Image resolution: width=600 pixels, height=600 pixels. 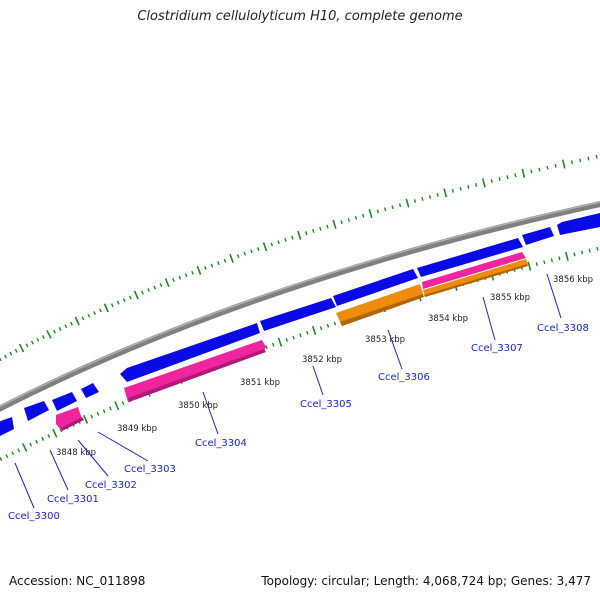 I want to click on scale-label: 3848 kbp, so click(x=76, y=453).